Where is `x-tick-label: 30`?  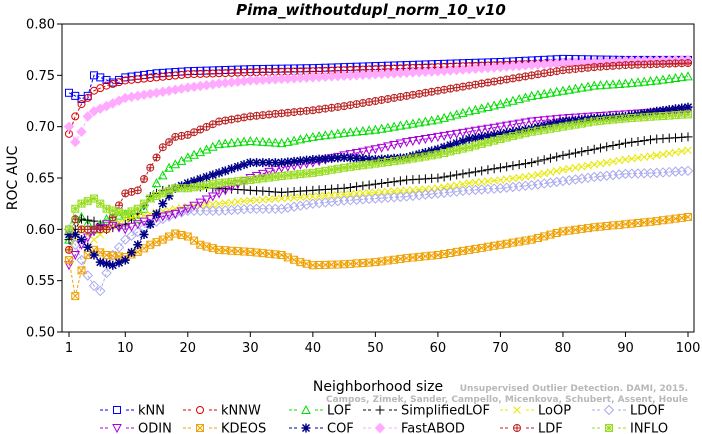 x-tick-label: 30 is located at coordinates (250, 348).